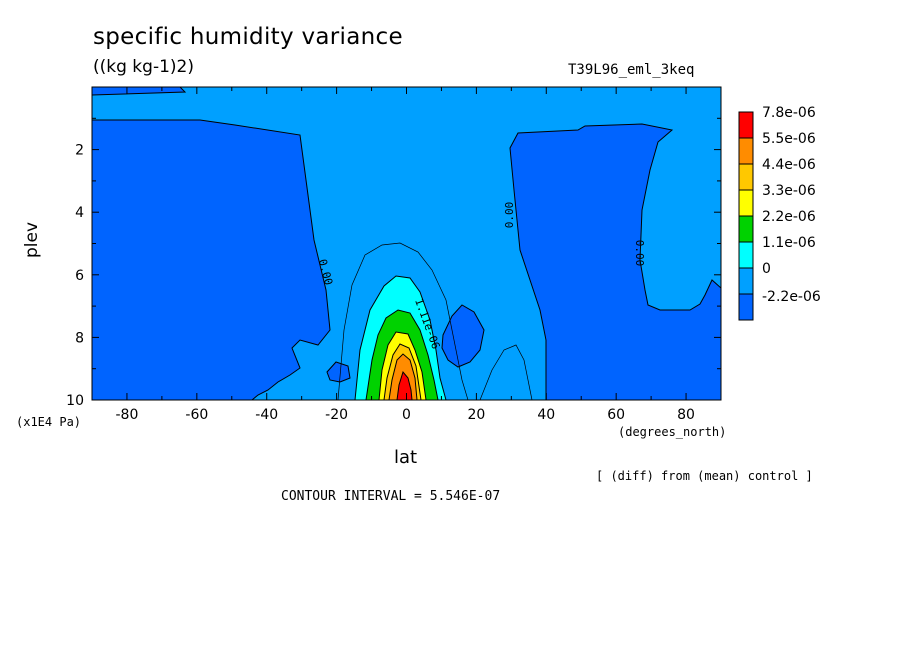 Image resolution: width=904 pixels, height=654 pixels. Describe the element at coordinates (789, 113) in the screenshot. I see `legend-label: 7.8e-06` at that location.